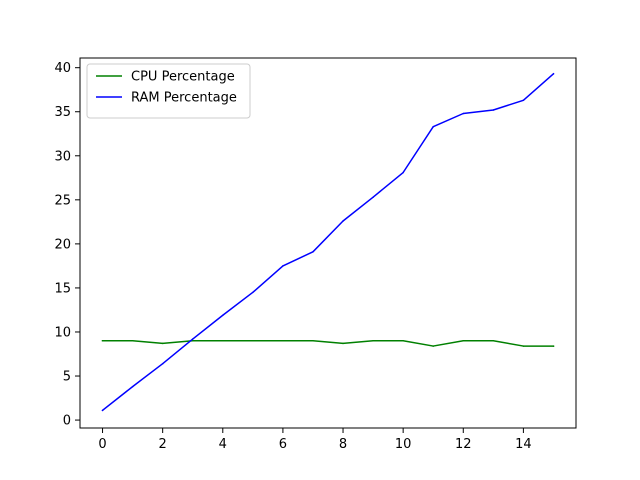 The height and width of the screenshot is (480, 640). I want to click on x-tick-label: 10, so click(403, 444).